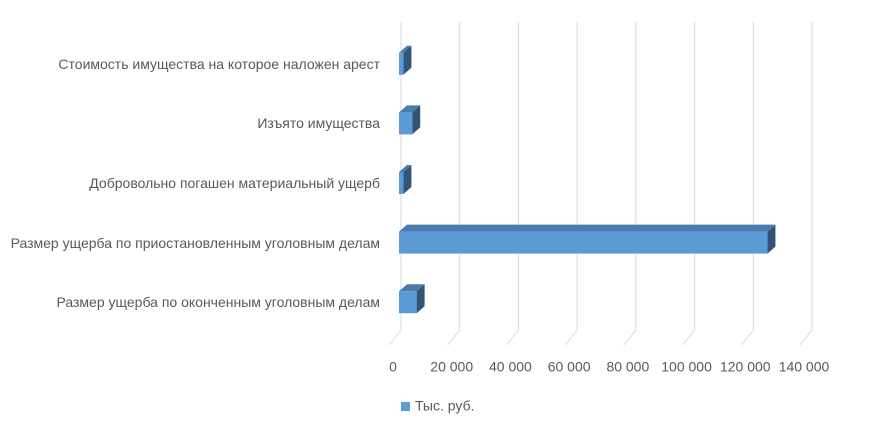 This screenshot has height=430, width=872. What do you see at coordinates (804, 367) in the screenshot?
I see `x-tick-label: 140 000` at bounding box center [804, 367].